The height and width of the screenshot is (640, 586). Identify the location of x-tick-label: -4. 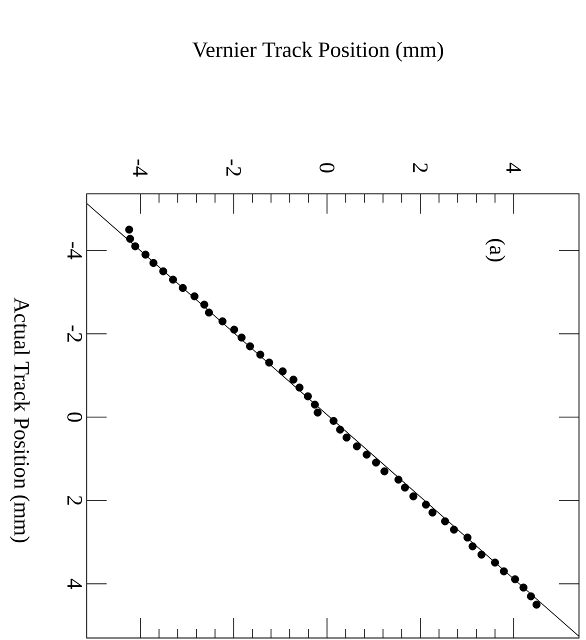
(140, 168).